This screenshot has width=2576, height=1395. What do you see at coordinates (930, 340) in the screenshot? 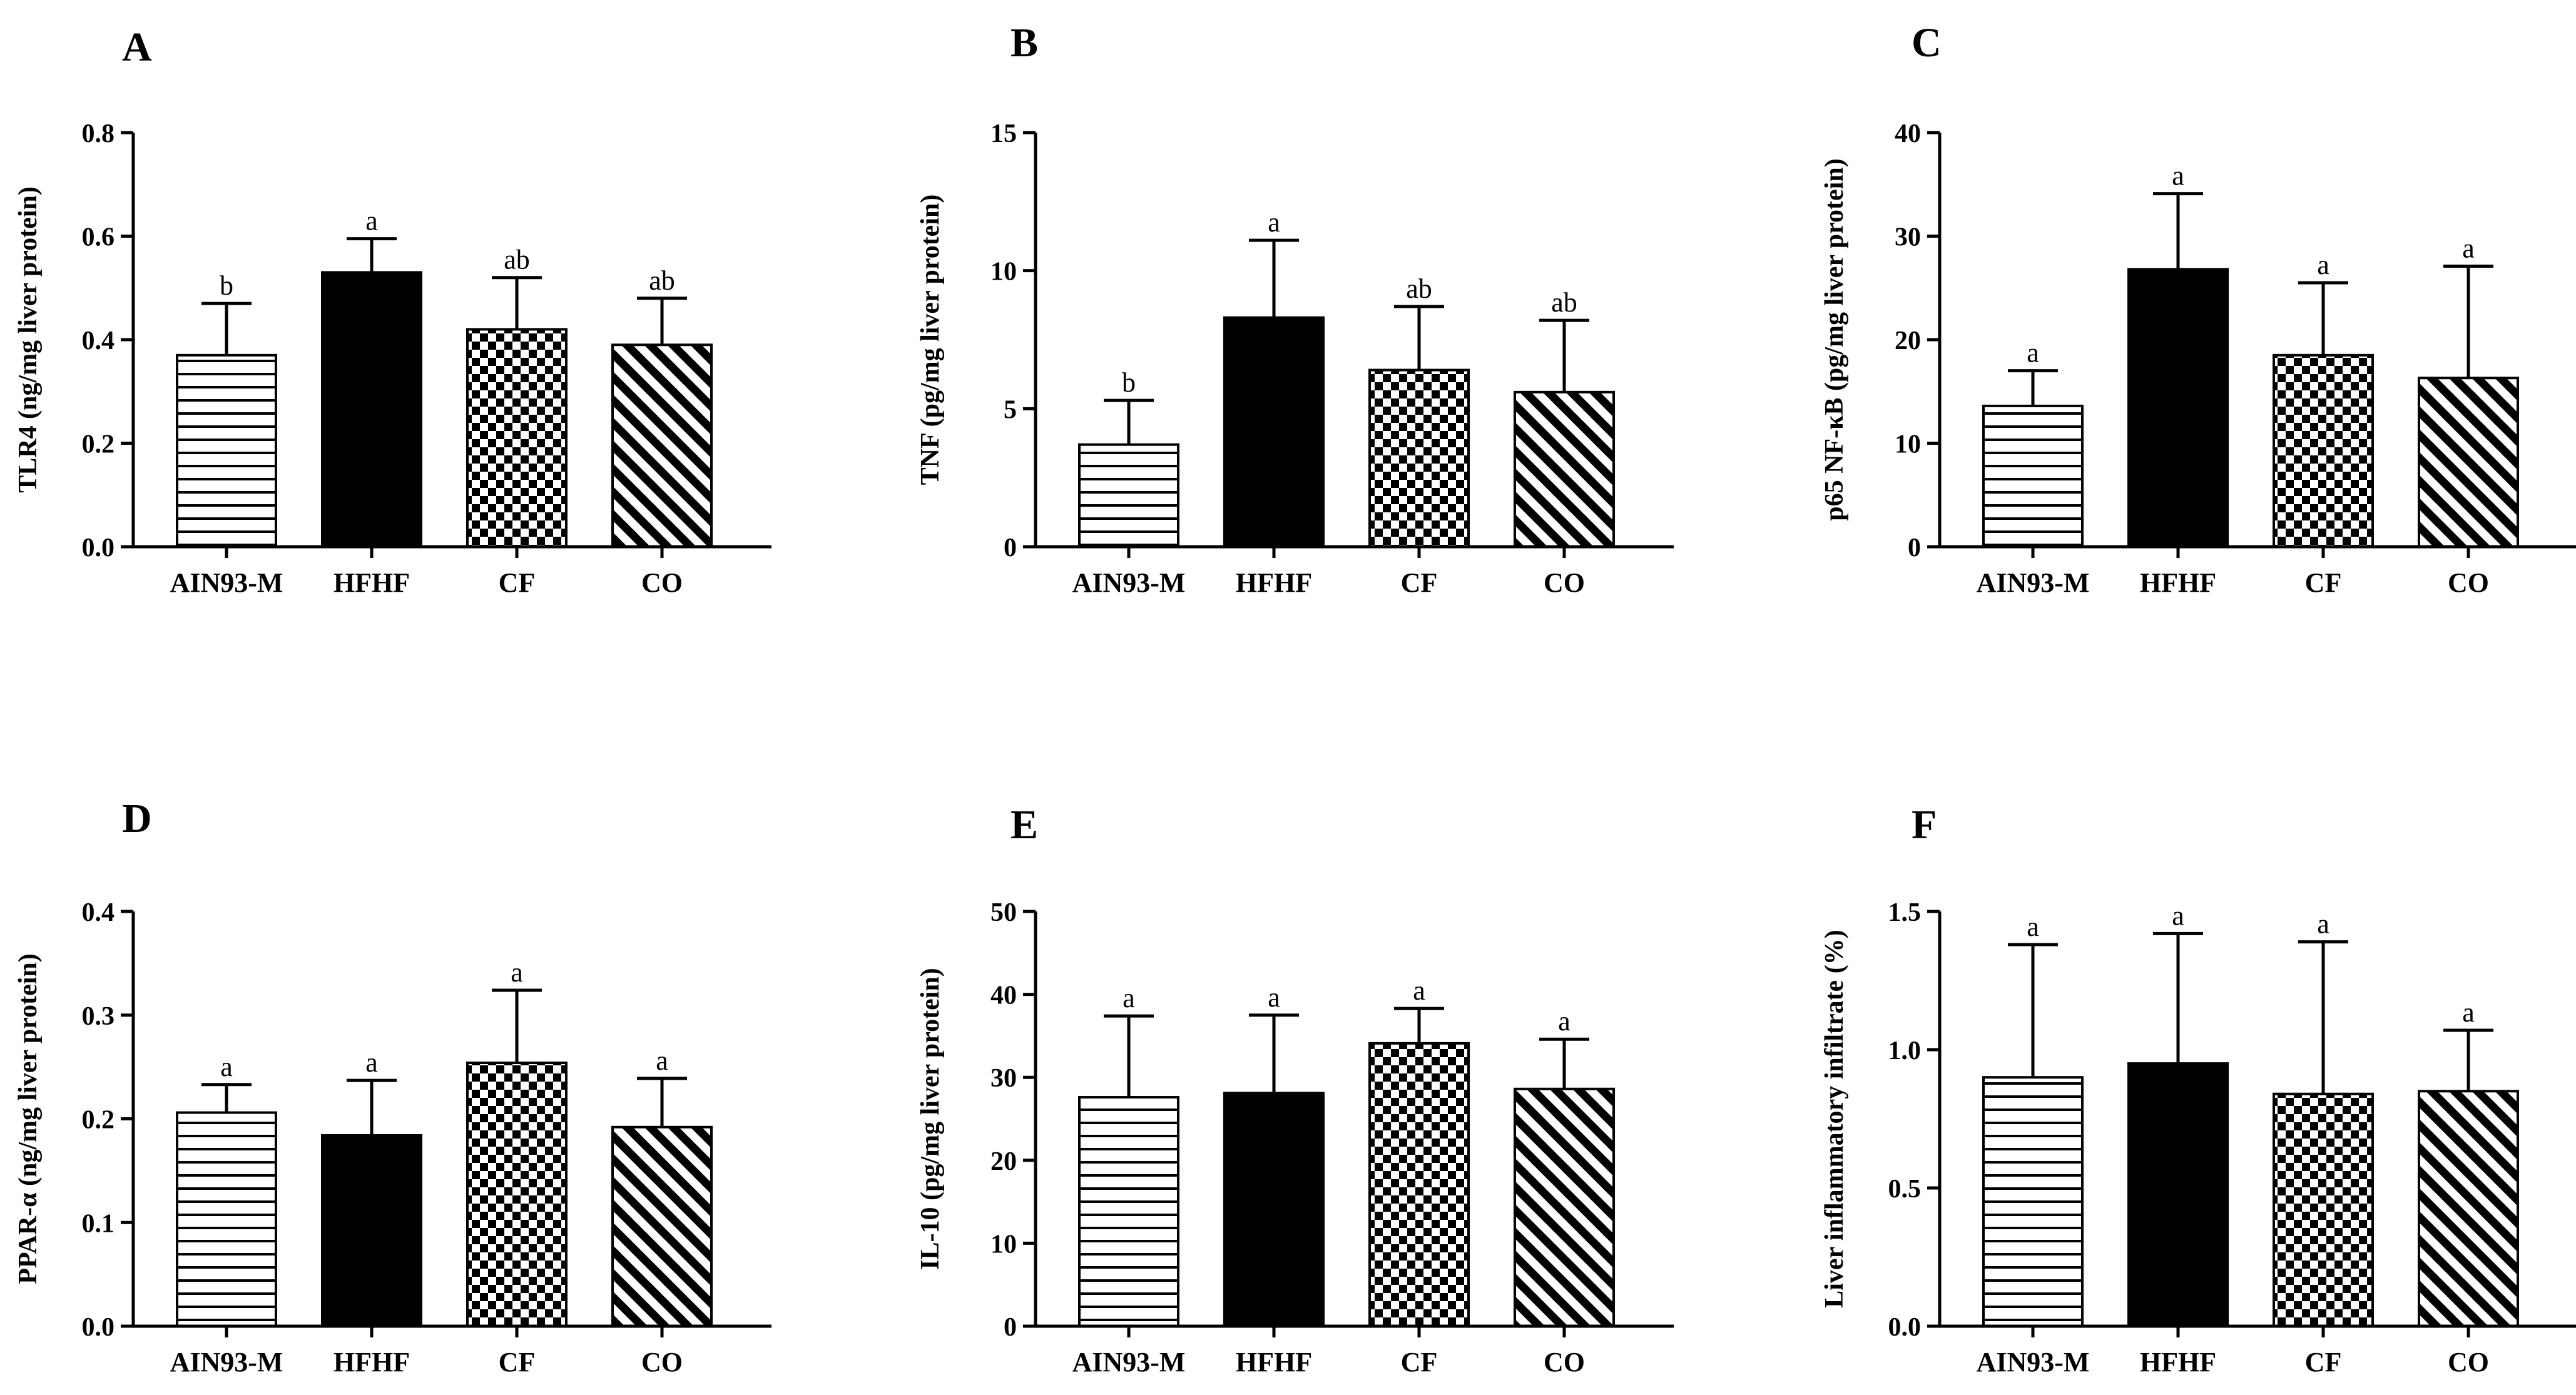
I see `chart-b-y-axis-title: TNF (pg/mg liver protein)` at bounding box center [930, 340].